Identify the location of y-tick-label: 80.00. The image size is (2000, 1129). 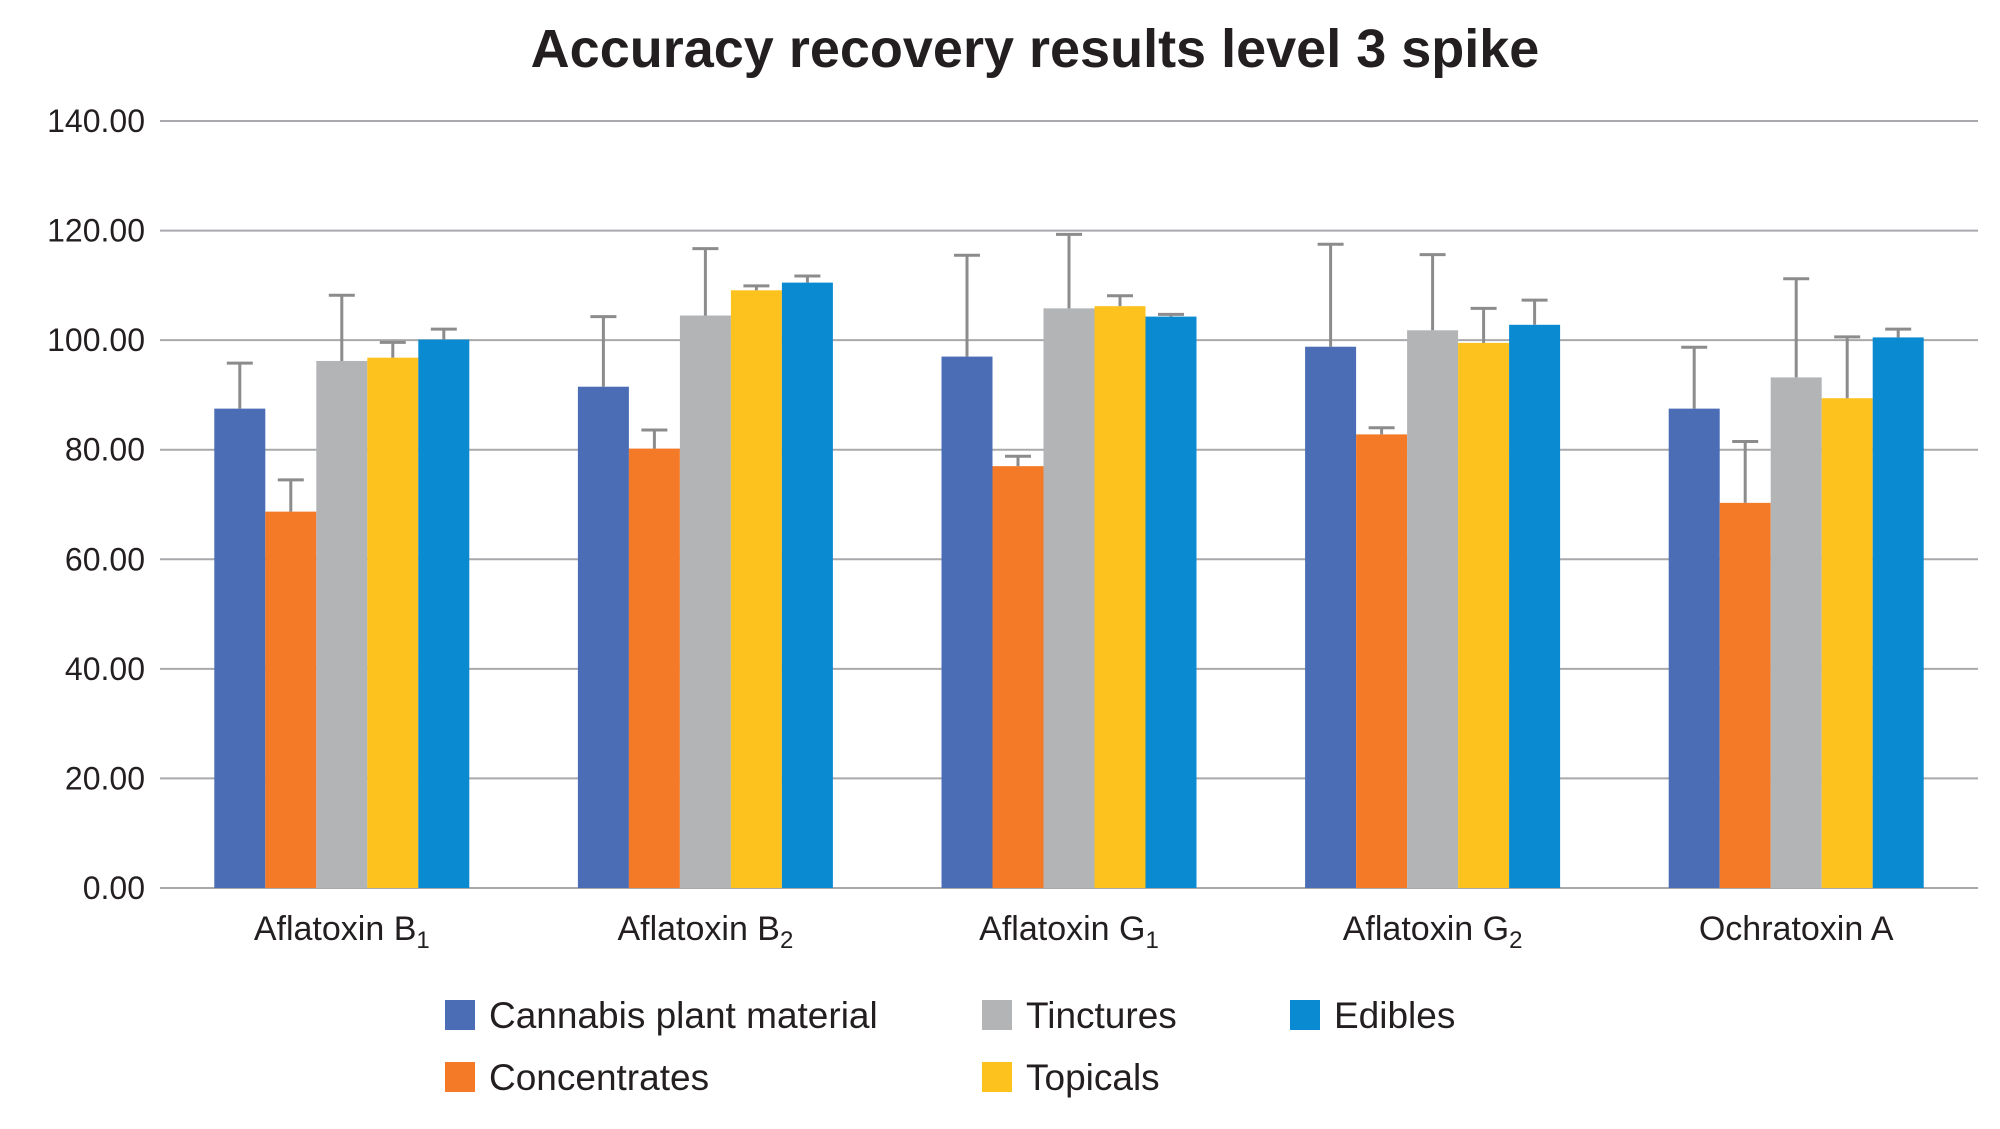
(105, 450).